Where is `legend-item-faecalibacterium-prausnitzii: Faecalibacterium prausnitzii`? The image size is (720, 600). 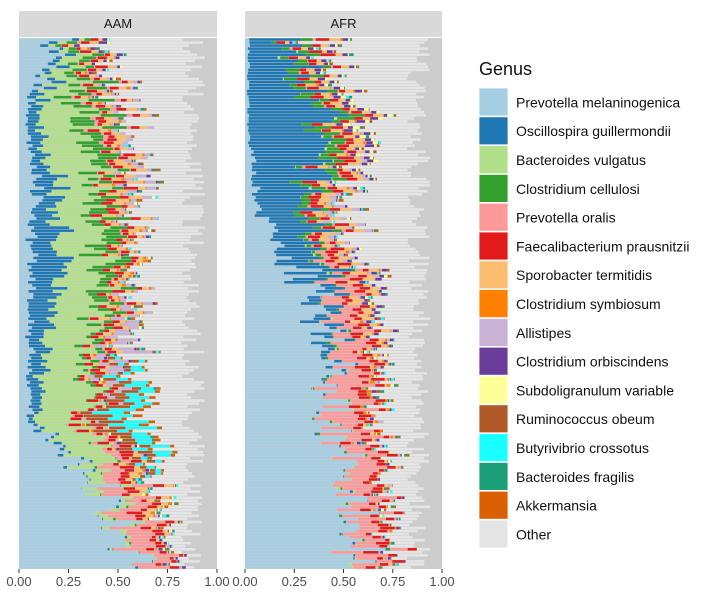
legend-item-faecalibacterium-prausnitzii: Faecalibacterium prausnitzii is located at coordinates (584, 246).